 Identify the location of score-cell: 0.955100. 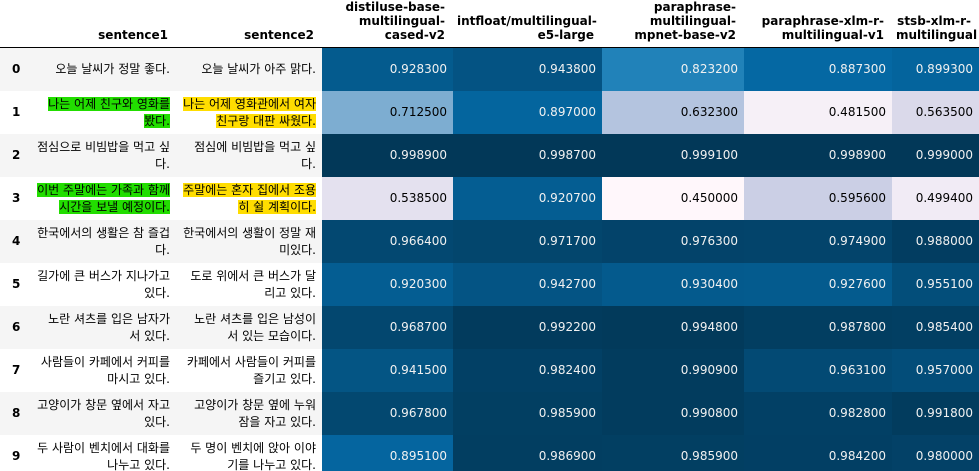
(935, 284).